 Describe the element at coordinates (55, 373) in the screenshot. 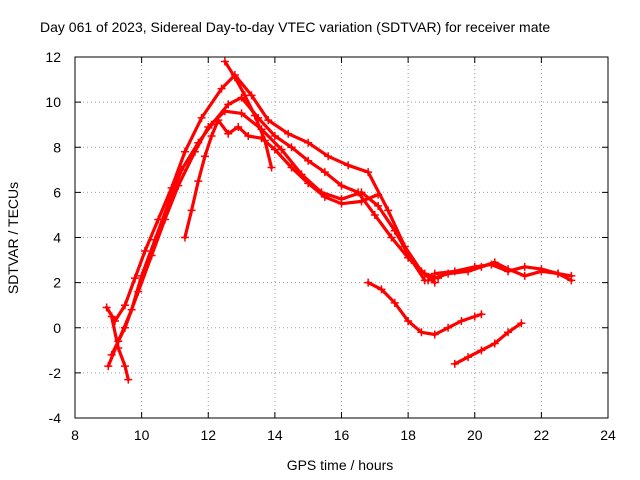

I see `y-tick-label: -2` at that location.